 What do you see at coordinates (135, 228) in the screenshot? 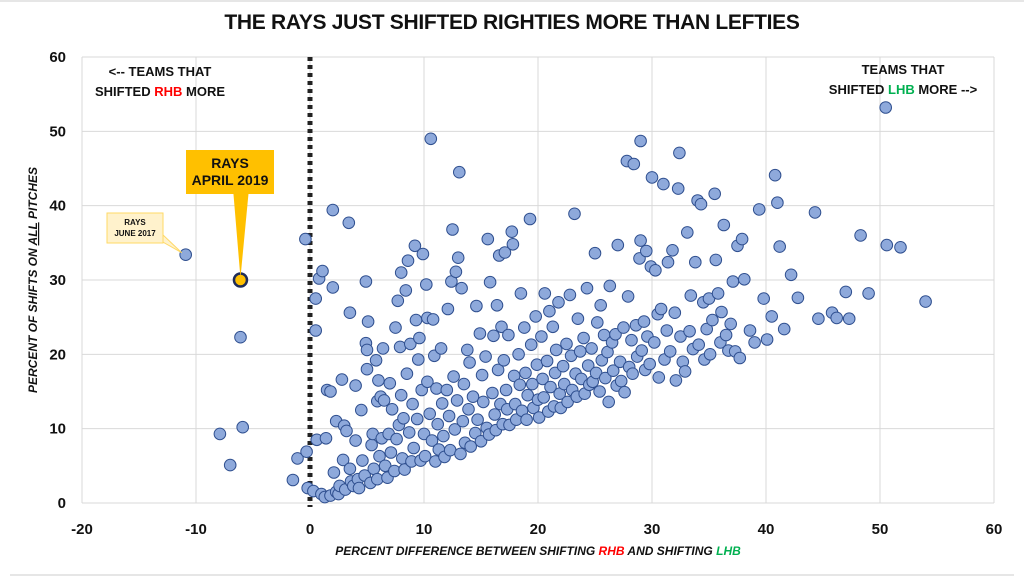
I see `callout-box-june-2017` at bounding box center [135, 228].